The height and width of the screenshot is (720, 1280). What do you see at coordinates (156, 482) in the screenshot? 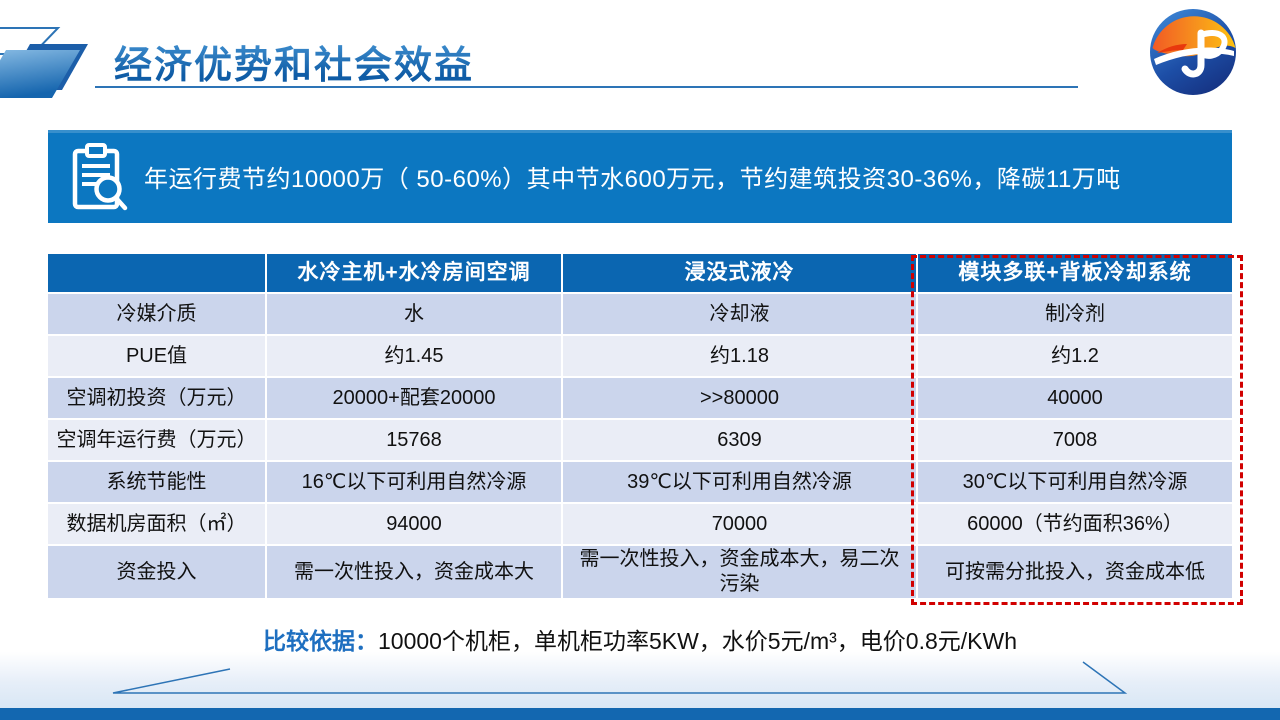
I see `row-label-cell: 系统节能性` at bounding box center [156, 482].